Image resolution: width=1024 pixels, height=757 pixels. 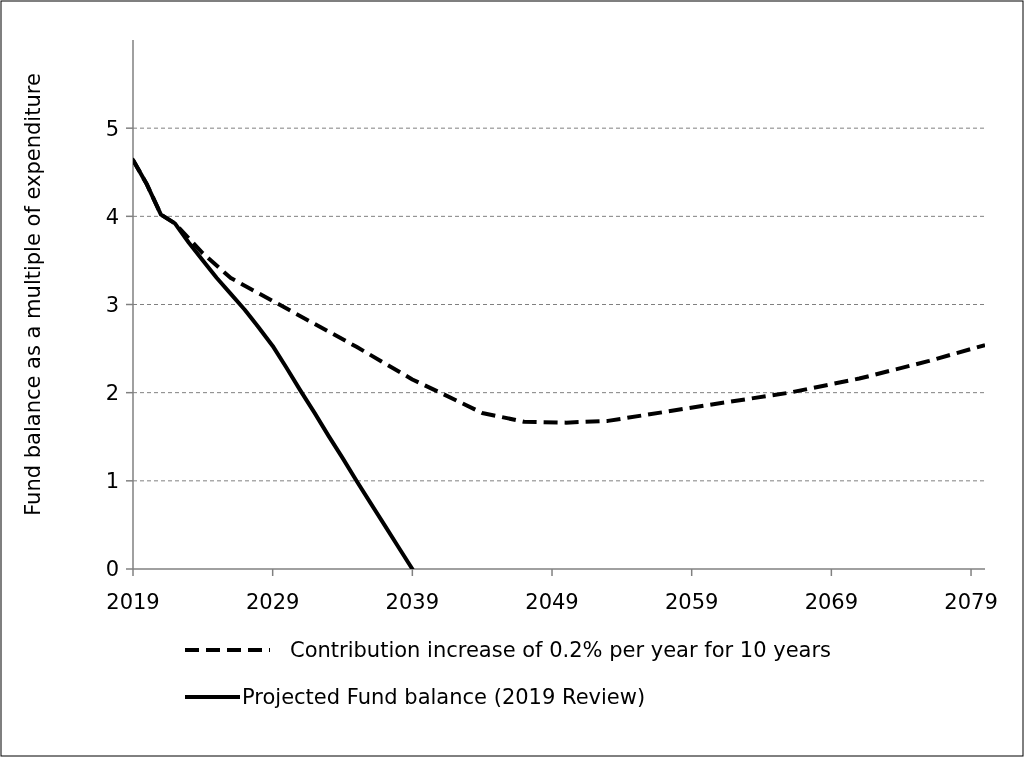 I want to click on x-tick-label: 2039, so click(x=412, y=602).